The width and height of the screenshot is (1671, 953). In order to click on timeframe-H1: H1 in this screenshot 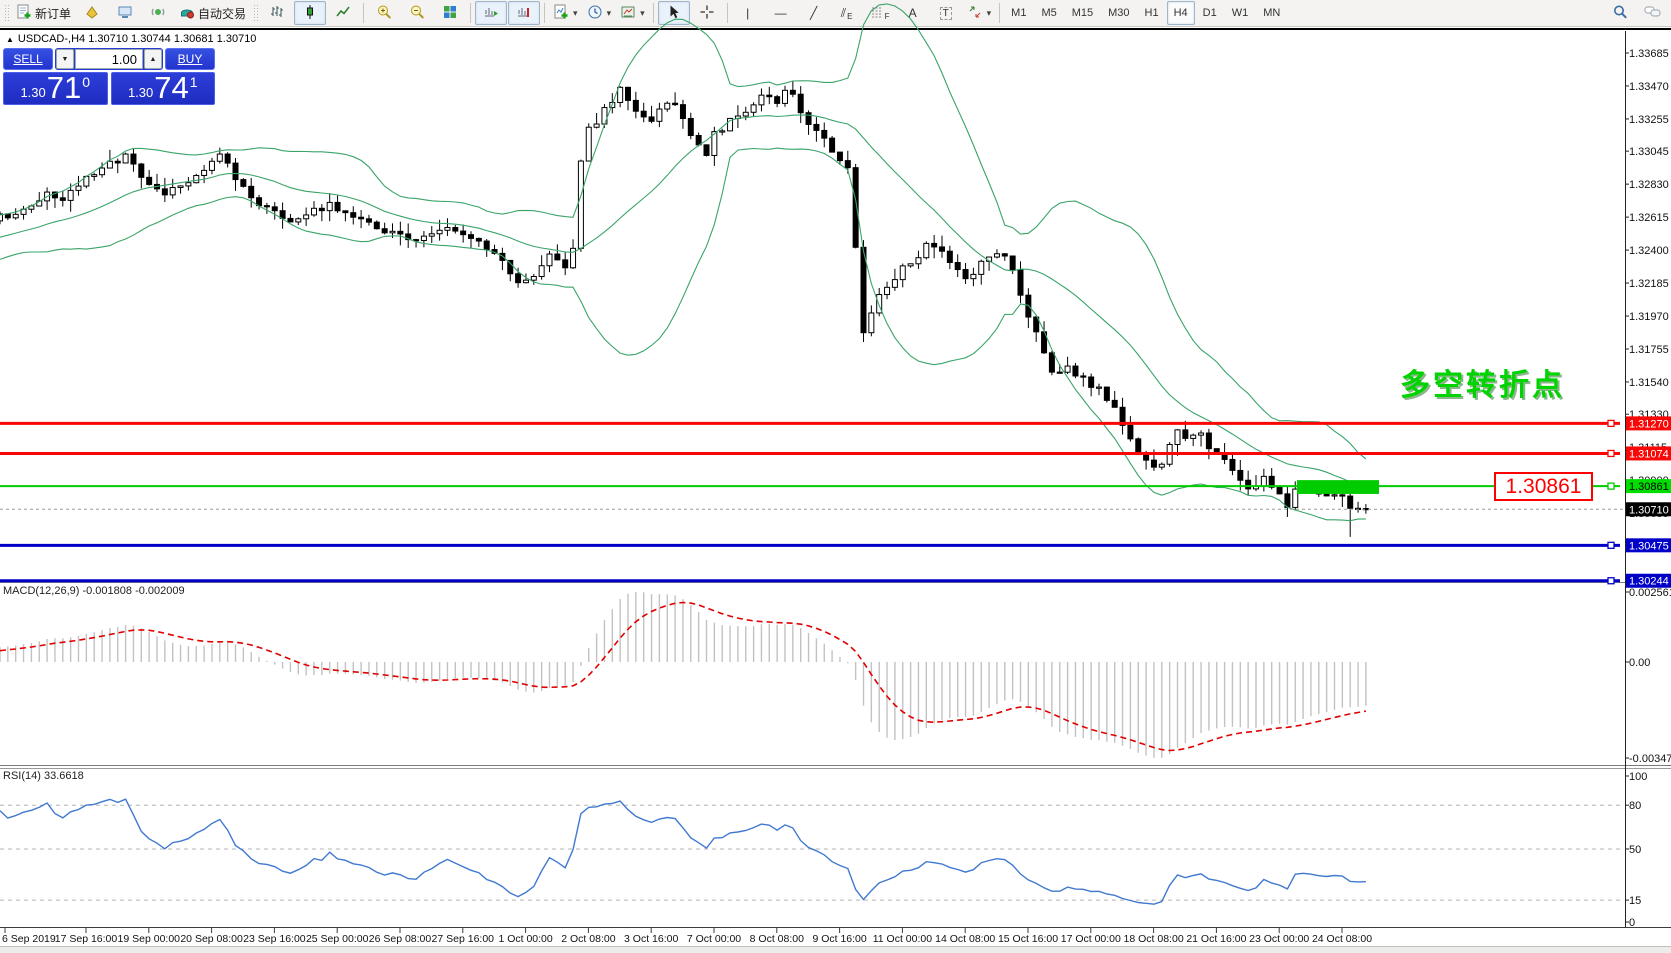, I will do `click(1151, 13)`.